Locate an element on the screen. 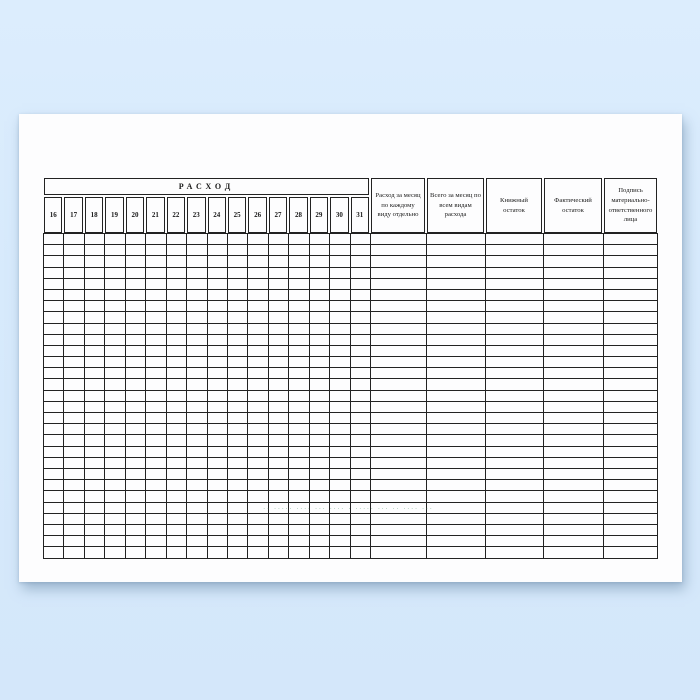  day-column-header: 29 is located at coordinates (319, 215).